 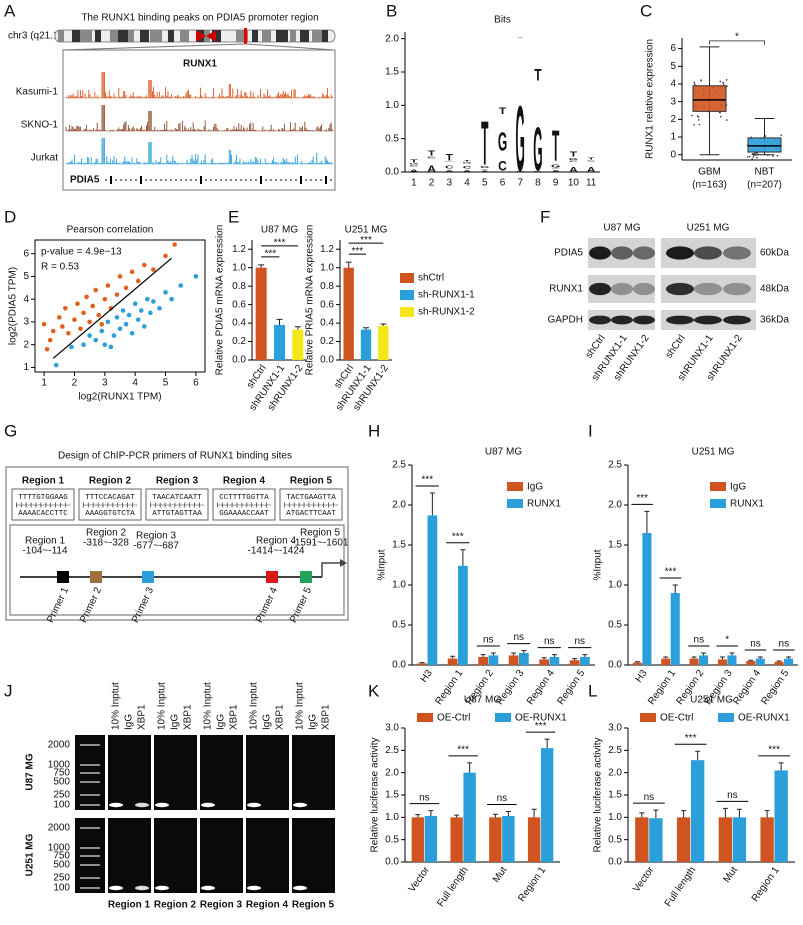 What do you see at coordinates (221, 905) in the screenshot?
I see `region-label: Region 3` at bounding box center [221, 905].